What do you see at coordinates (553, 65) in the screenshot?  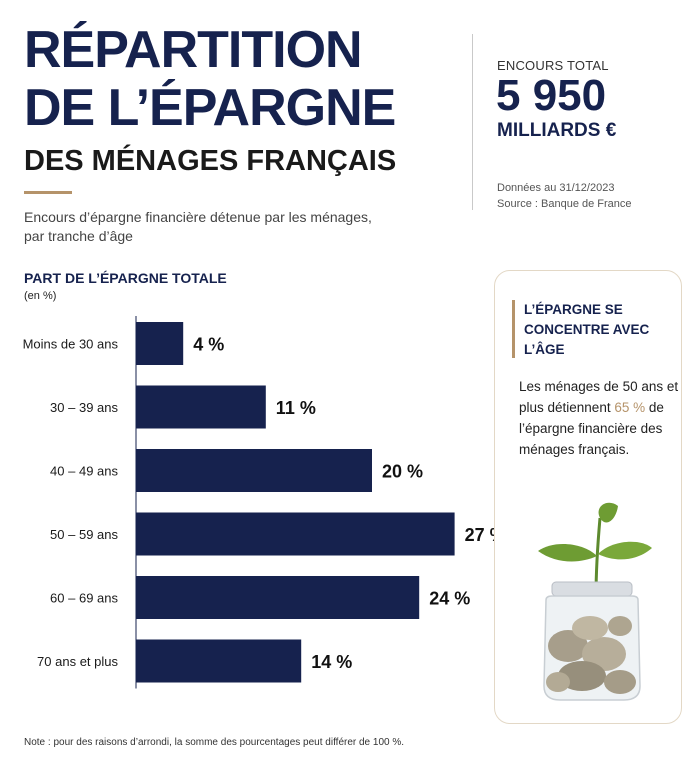 I see `encours-label: ENCOURS TOTAL` at bounding box center [553, 65].